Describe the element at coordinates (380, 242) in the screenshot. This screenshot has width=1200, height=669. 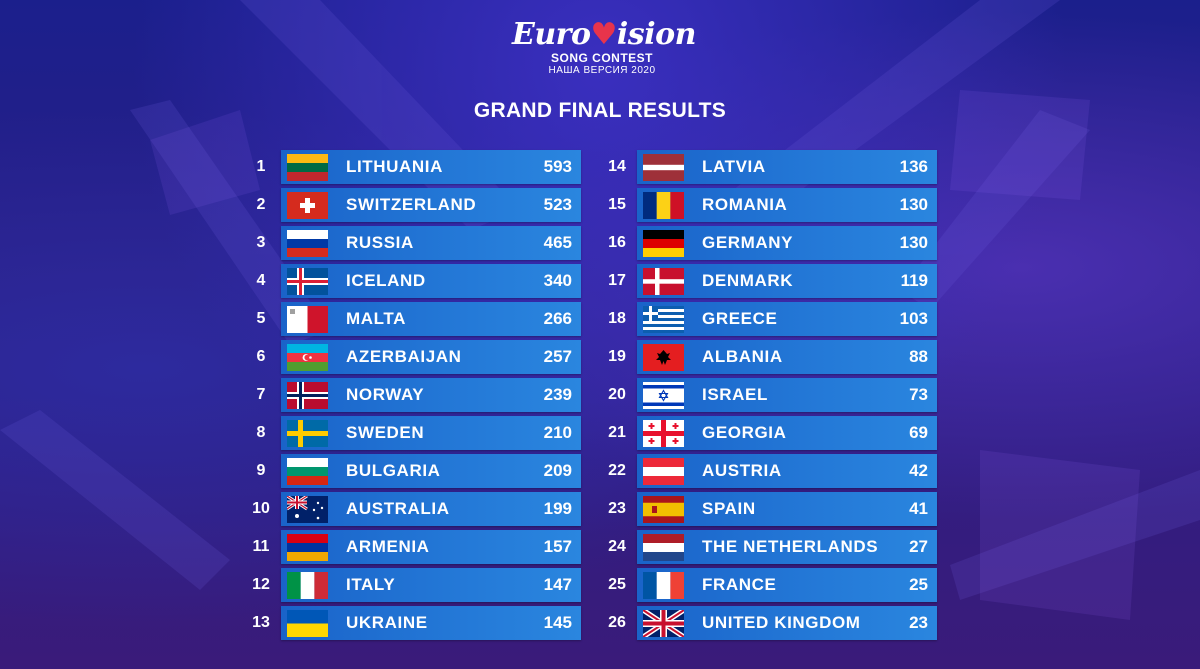
I see `country-name: RUSSIA` at that location.